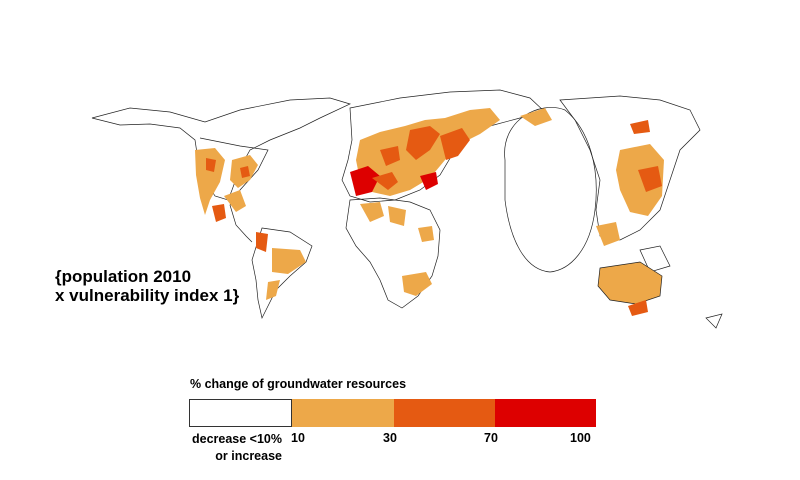  Describe the element at coordinates (443, 146) in the screenshot. I see `eurasia-africa-region` at that location.